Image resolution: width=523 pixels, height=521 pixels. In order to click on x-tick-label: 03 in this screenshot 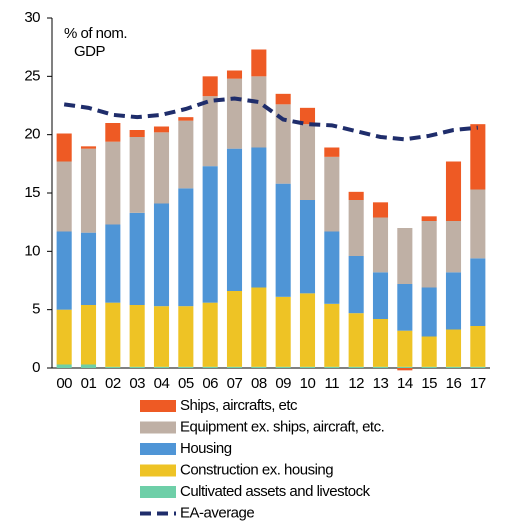, I will do `click(137, 383)`.